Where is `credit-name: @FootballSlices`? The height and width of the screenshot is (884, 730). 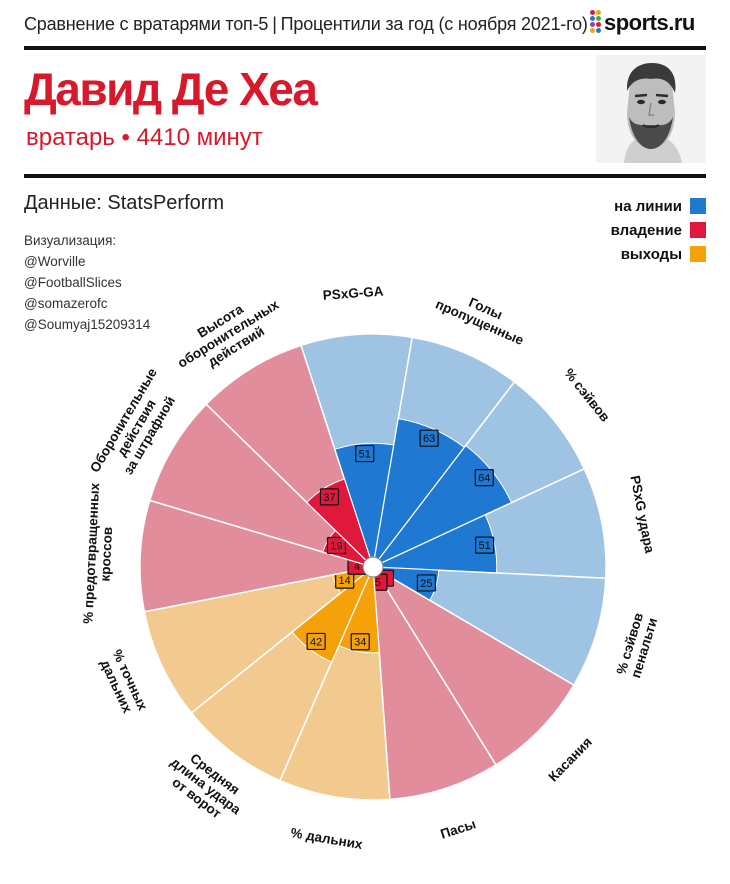
credit-name: @FootballSlices is located at coordinates (73, 282).